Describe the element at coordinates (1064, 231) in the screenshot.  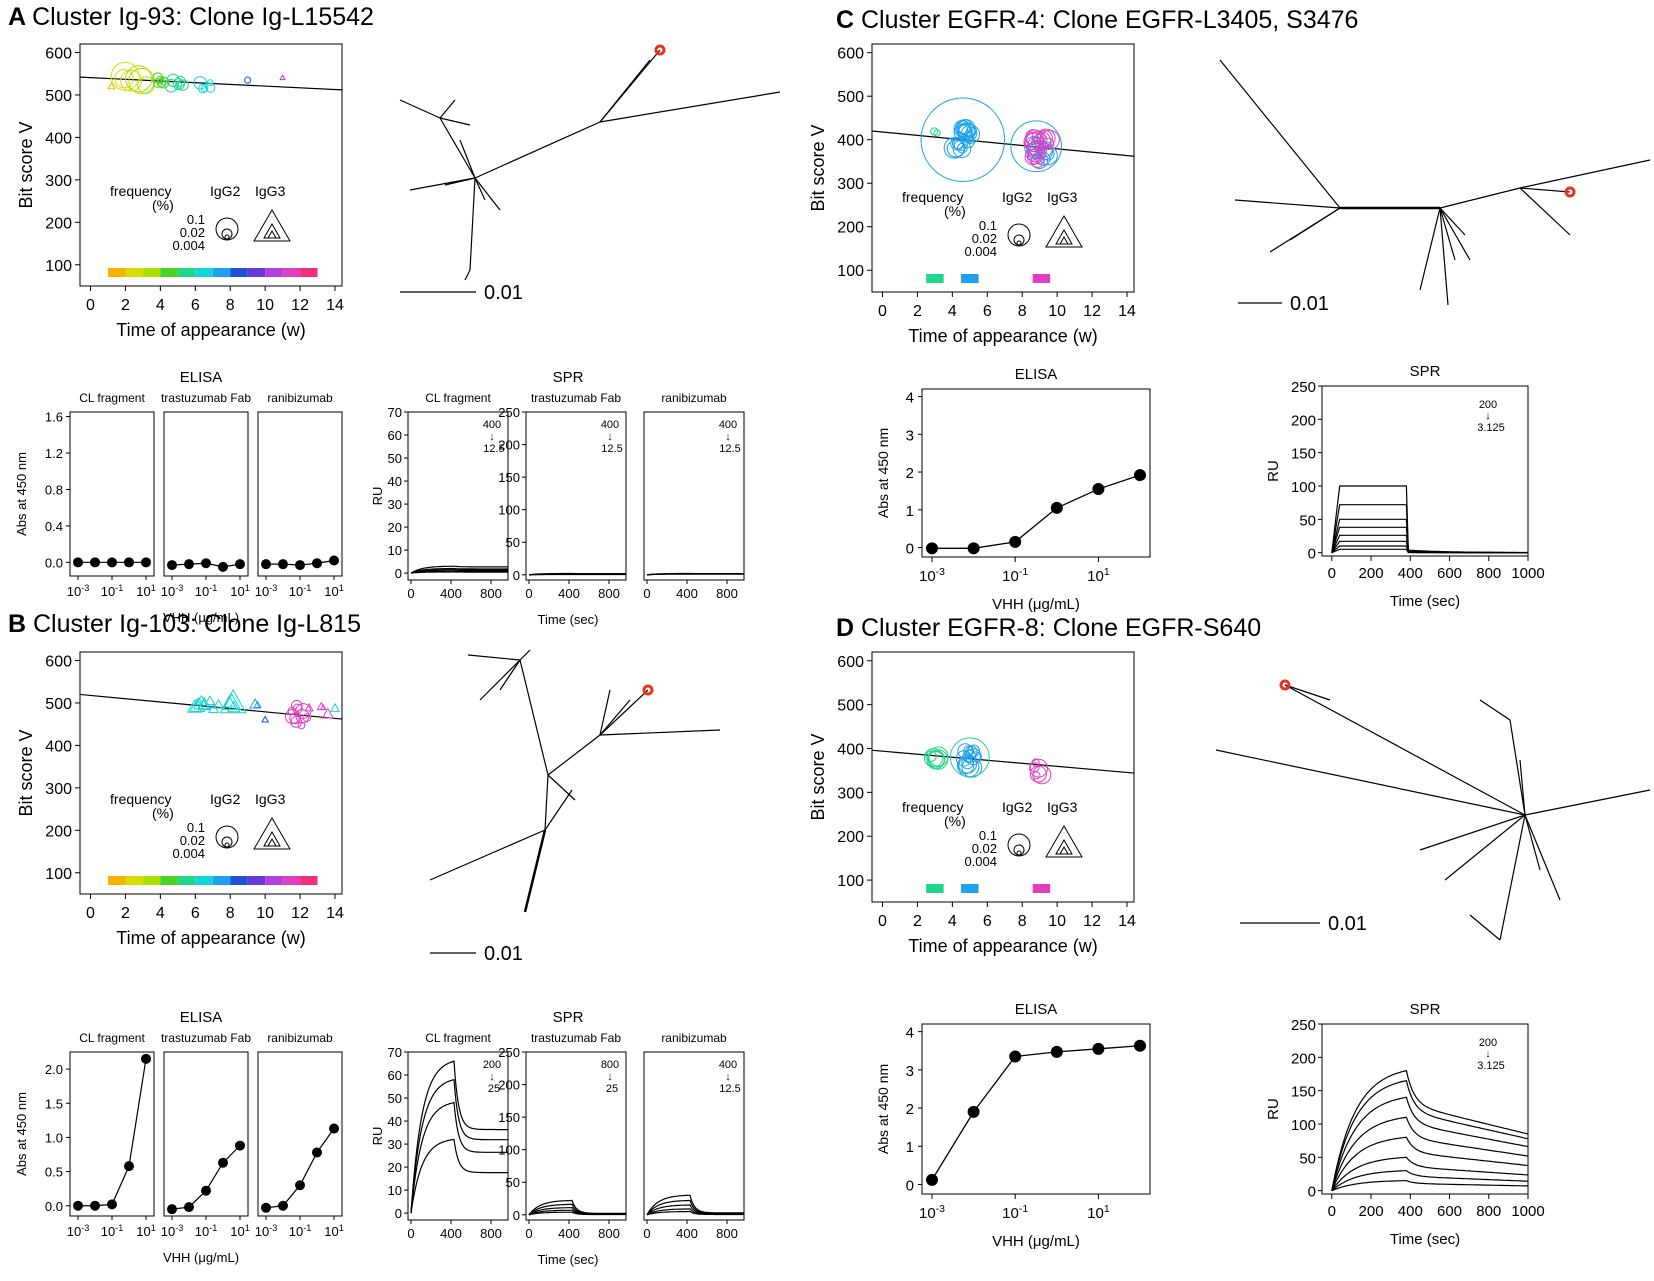
I see `legend-triangle-C` at that location.